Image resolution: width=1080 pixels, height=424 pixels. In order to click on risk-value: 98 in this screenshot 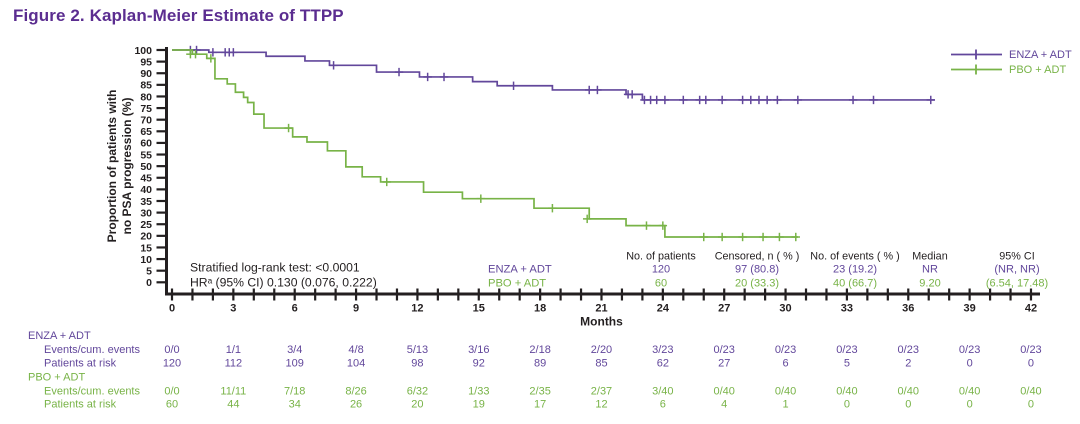, I will do `click(417, 364)`.